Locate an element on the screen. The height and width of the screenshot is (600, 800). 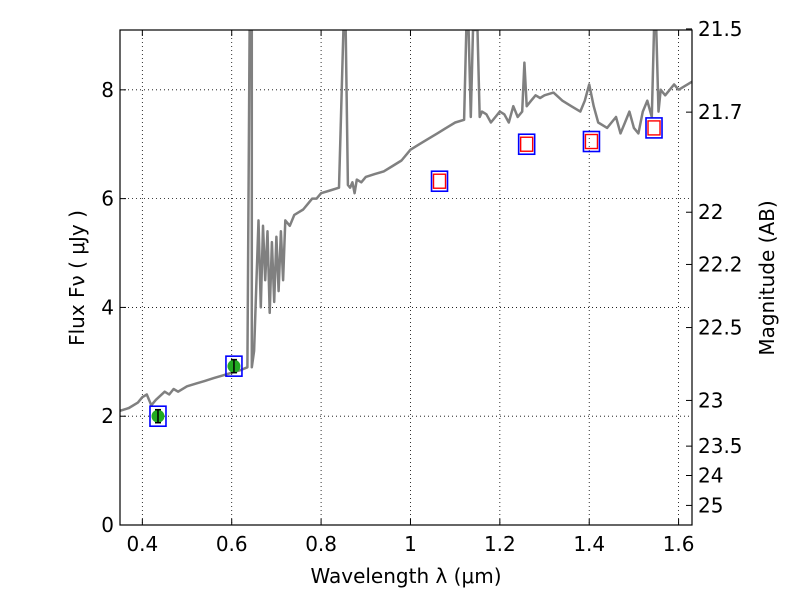
y-tick-label: 8 is located at coordinates (107, 90).